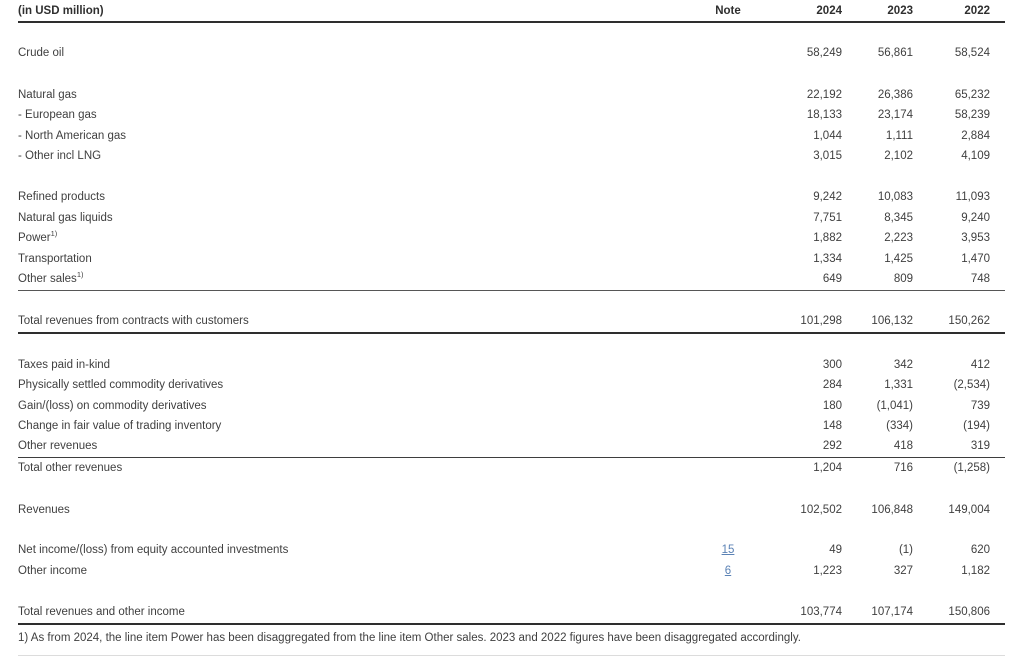 This screenshot has width=1023, height=656. Describe the element at coordinates (358, 386) in the screenshot. I see `row-label: Physically settled commodity derivatives` at that location.